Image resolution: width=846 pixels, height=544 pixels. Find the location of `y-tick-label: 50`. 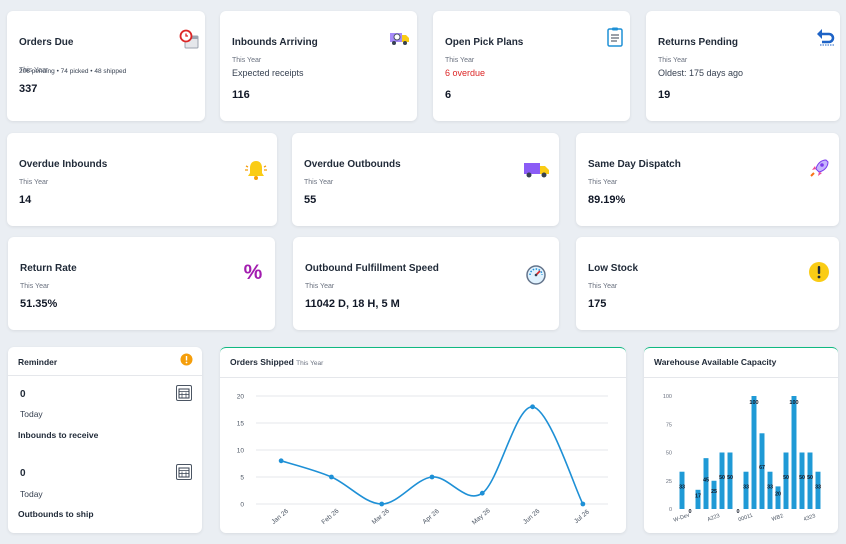

y-tick-label: 50 is located at coordinates (669, 454).